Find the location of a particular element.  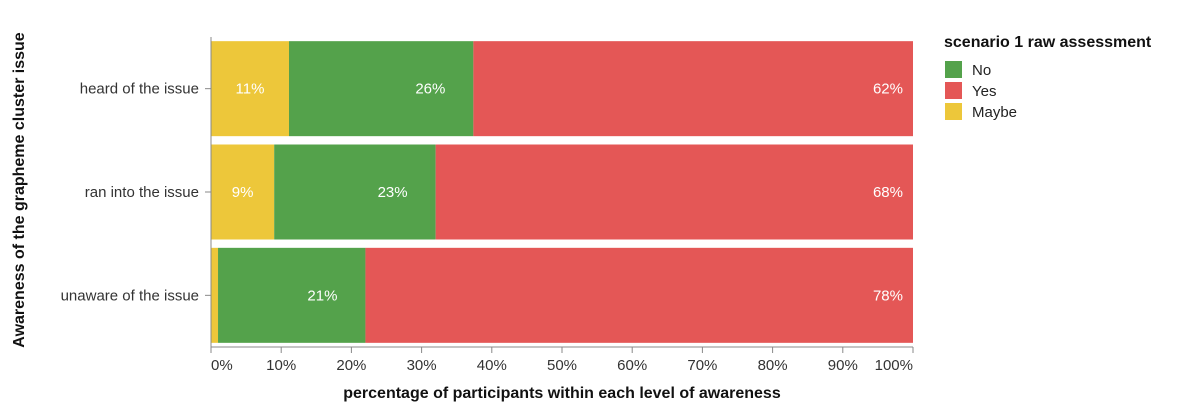

y-tick-label: ran into the issue is located at coordinates (142, 192).